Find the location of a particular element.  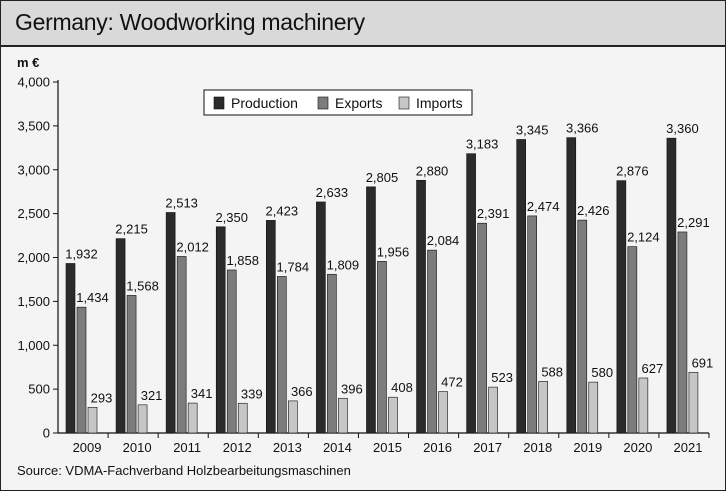

legend-swatch-exports is located at coordinates (323, 103).